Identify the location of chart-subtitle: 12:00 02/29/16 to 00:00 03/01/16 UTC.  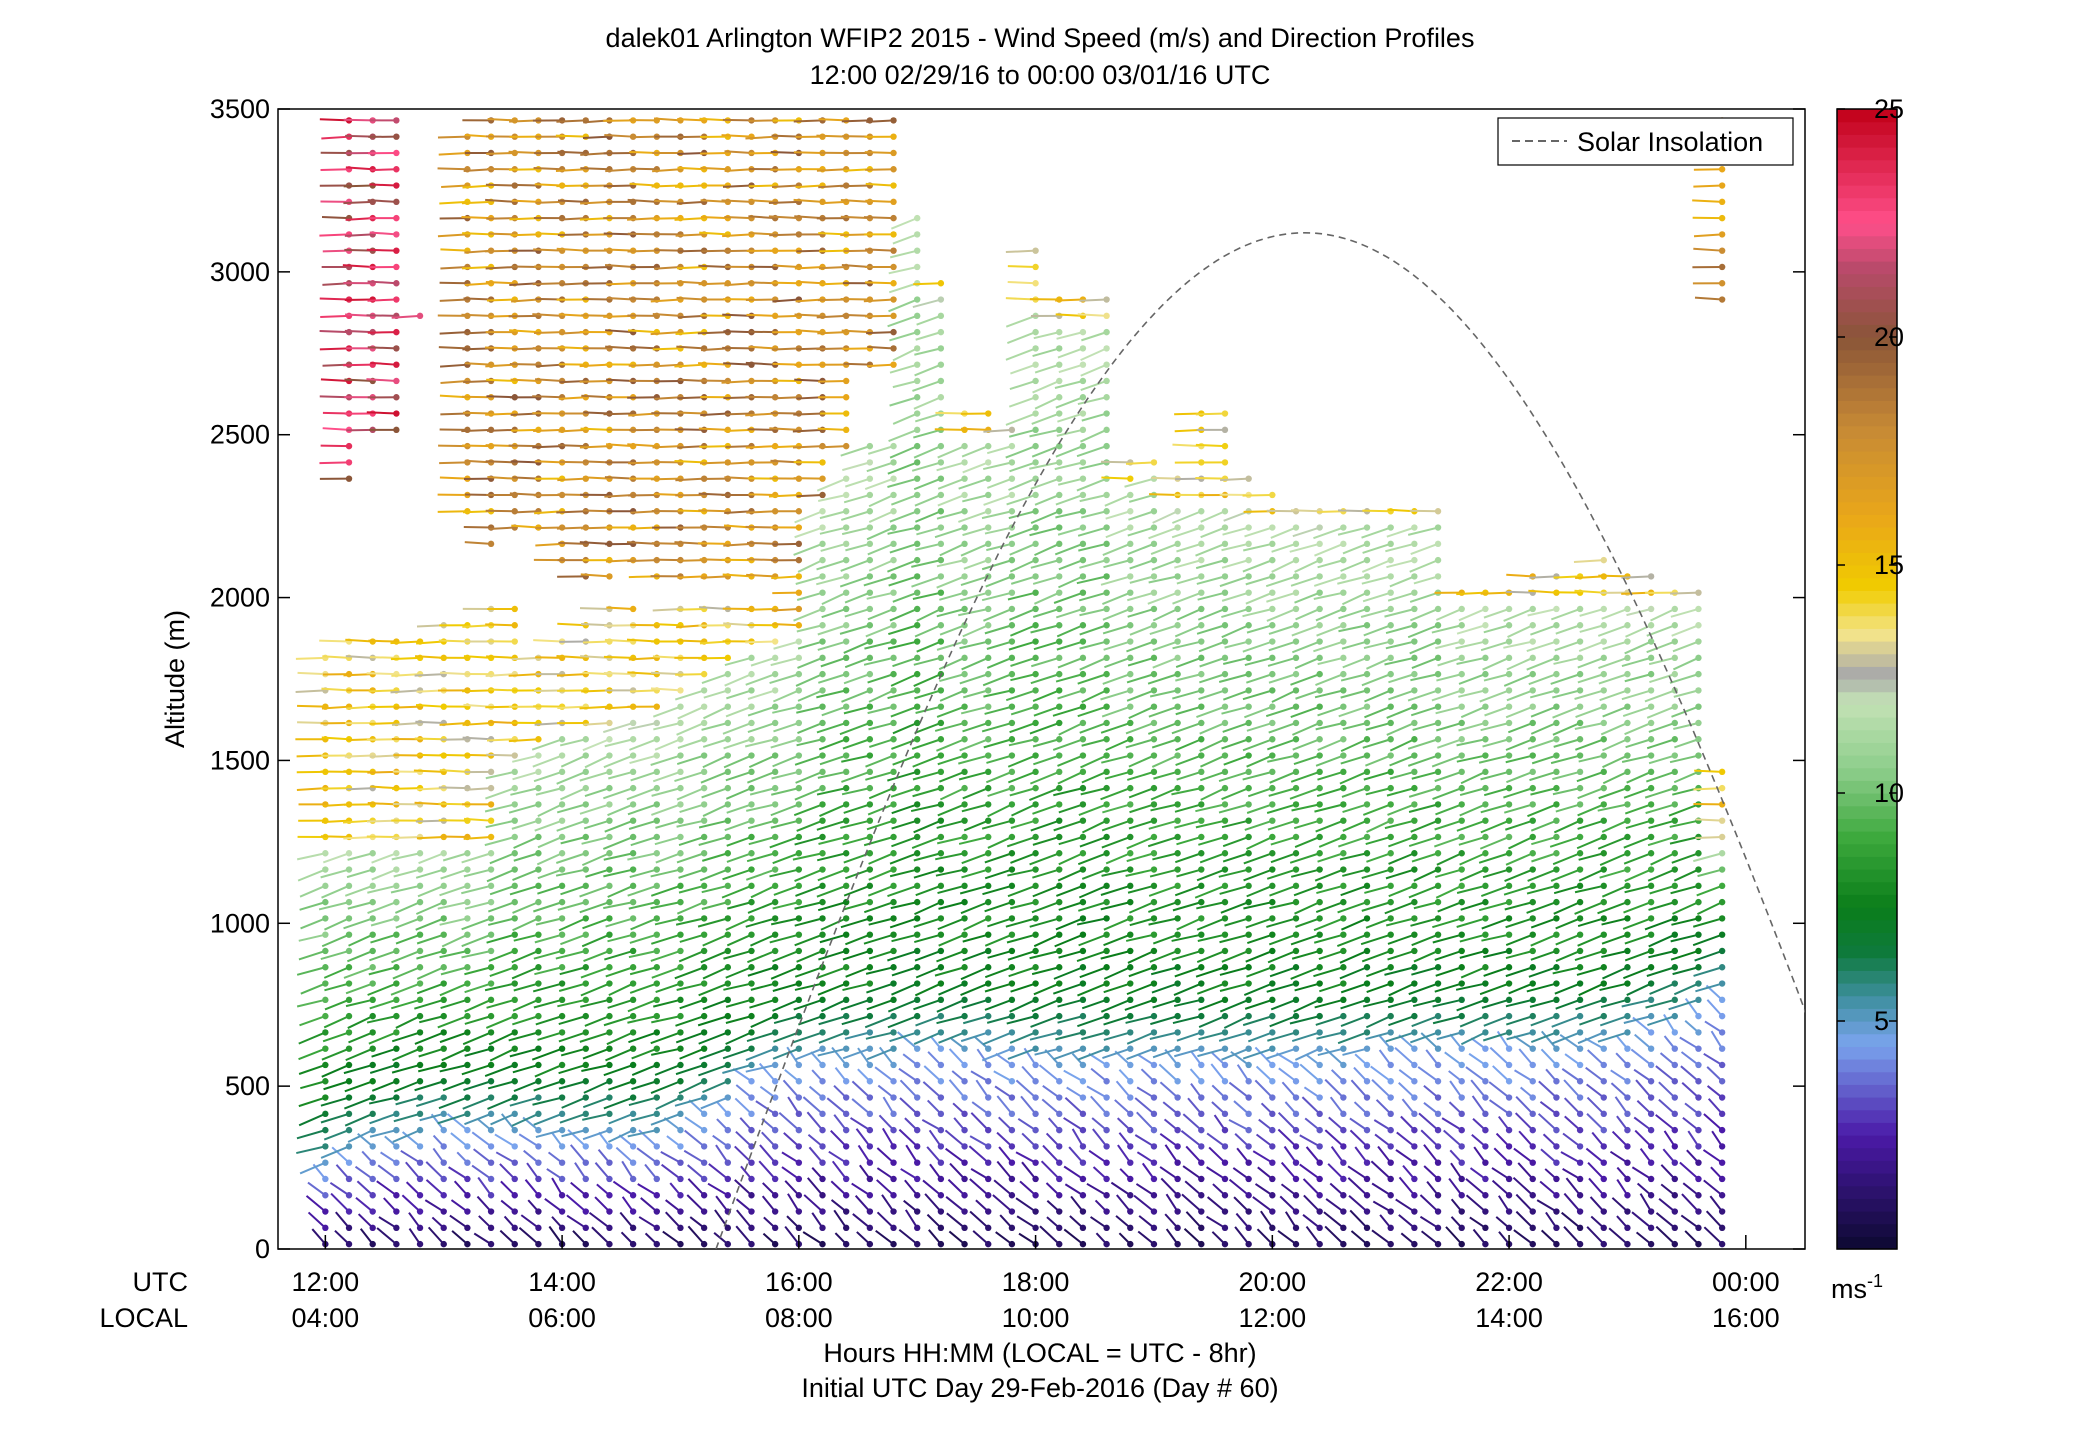
(1040, 75).